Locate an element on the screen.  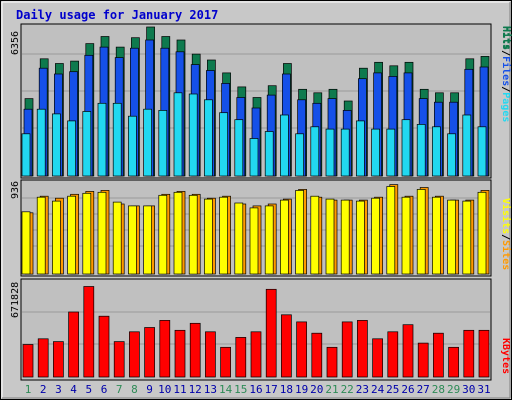
legend3-text: KBytes is located at coordinates (505, 356).